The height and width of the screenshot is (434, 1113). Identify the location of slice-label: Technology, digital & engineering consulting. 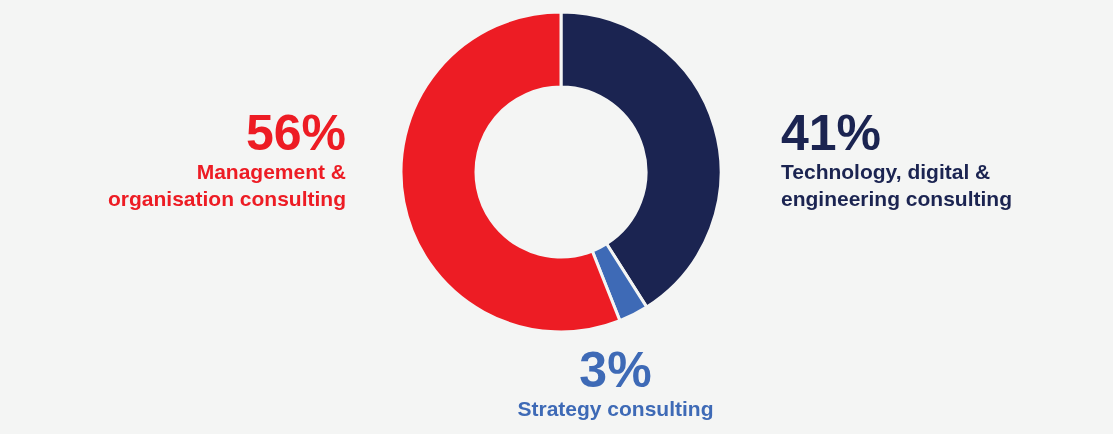
(897, 185).